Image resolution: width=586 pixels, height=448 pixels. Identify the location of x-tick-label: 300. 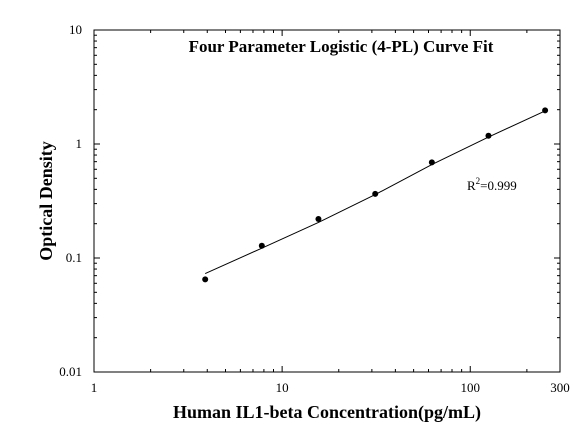
(560, 387).